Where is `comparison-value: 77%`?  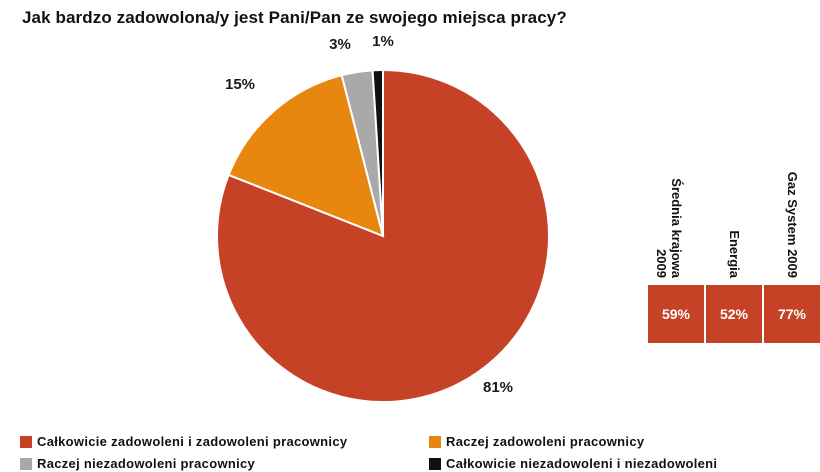 comparison-value: 77% is located at coordinates (792, 314).